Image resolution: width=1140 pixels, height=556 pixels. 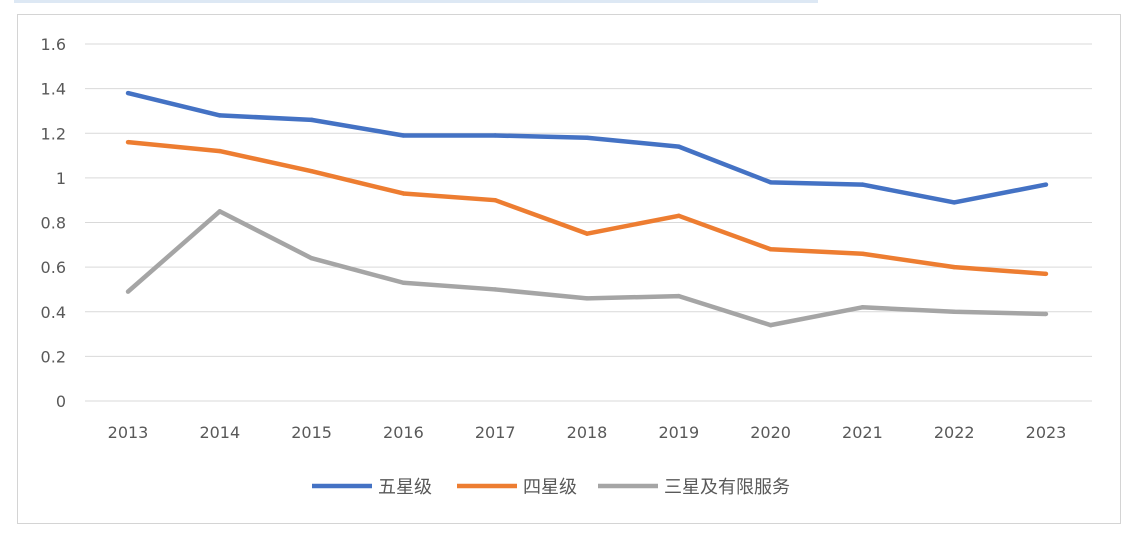 What do you see at coordinates (1046, 432) in the screenshot?
I see `x-tick-label: 2023` at bounding box center [1046, 432].